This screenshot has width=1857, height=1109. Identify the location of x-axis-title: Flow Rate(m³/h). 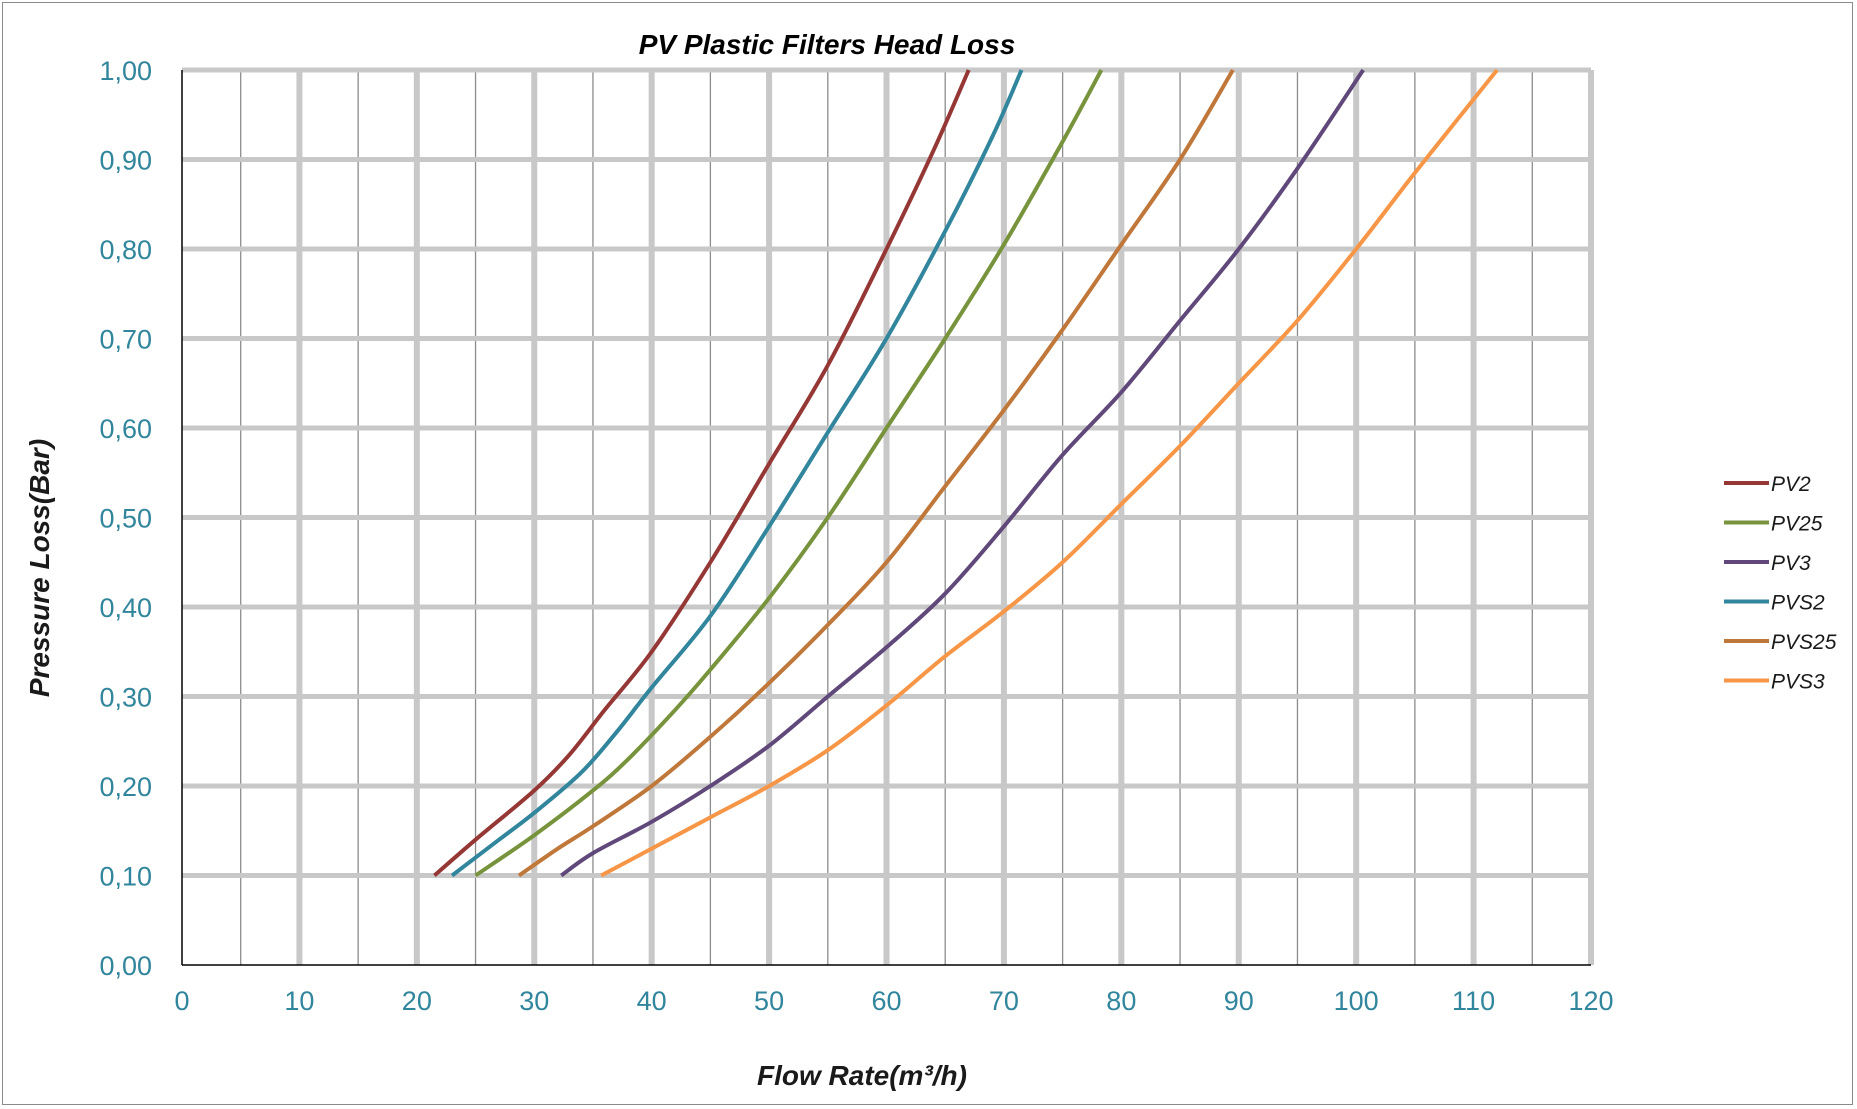
(862, 1075).